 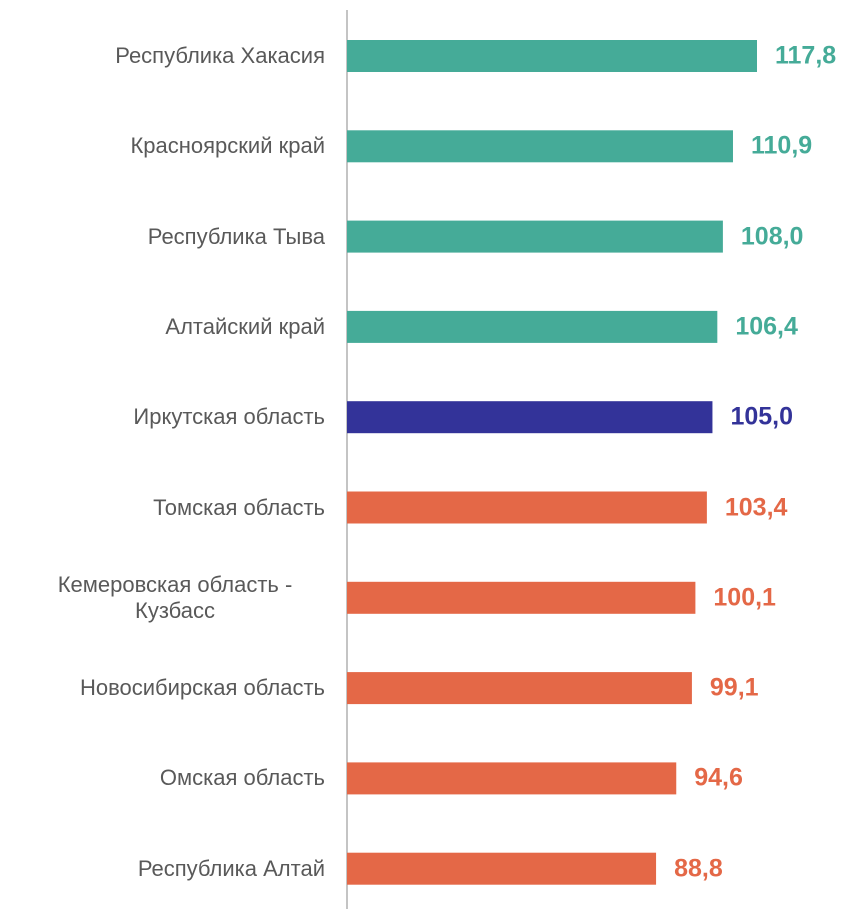 What do you see at coordinates (175, 597) in the screenshot?
I see `category-label: Кемеровская область - Кузбасс` at bounding box center [175, 597].